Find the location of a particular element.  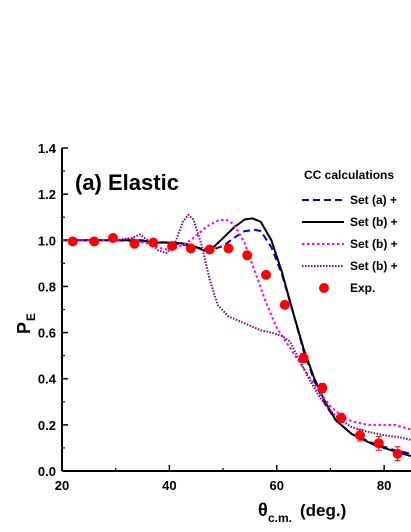

y-tick-label: 1.4 is located at coordinates (47, 148).